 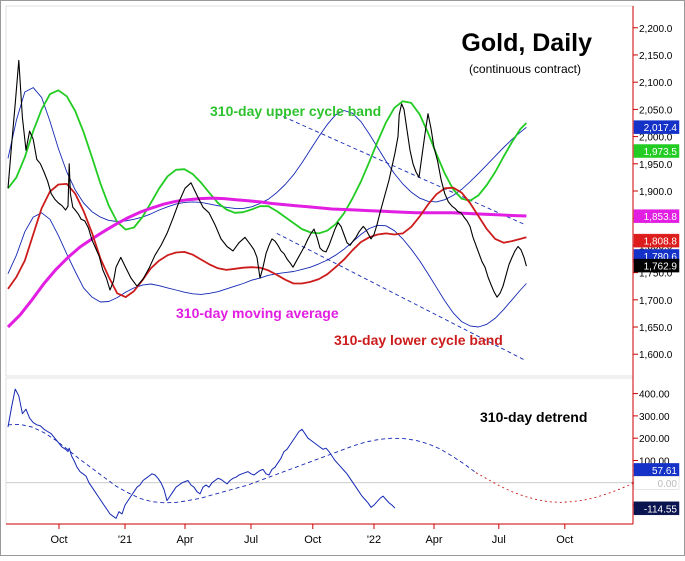 I want to click on chart-title: Gold, Daily, so click(x=526, y=43).